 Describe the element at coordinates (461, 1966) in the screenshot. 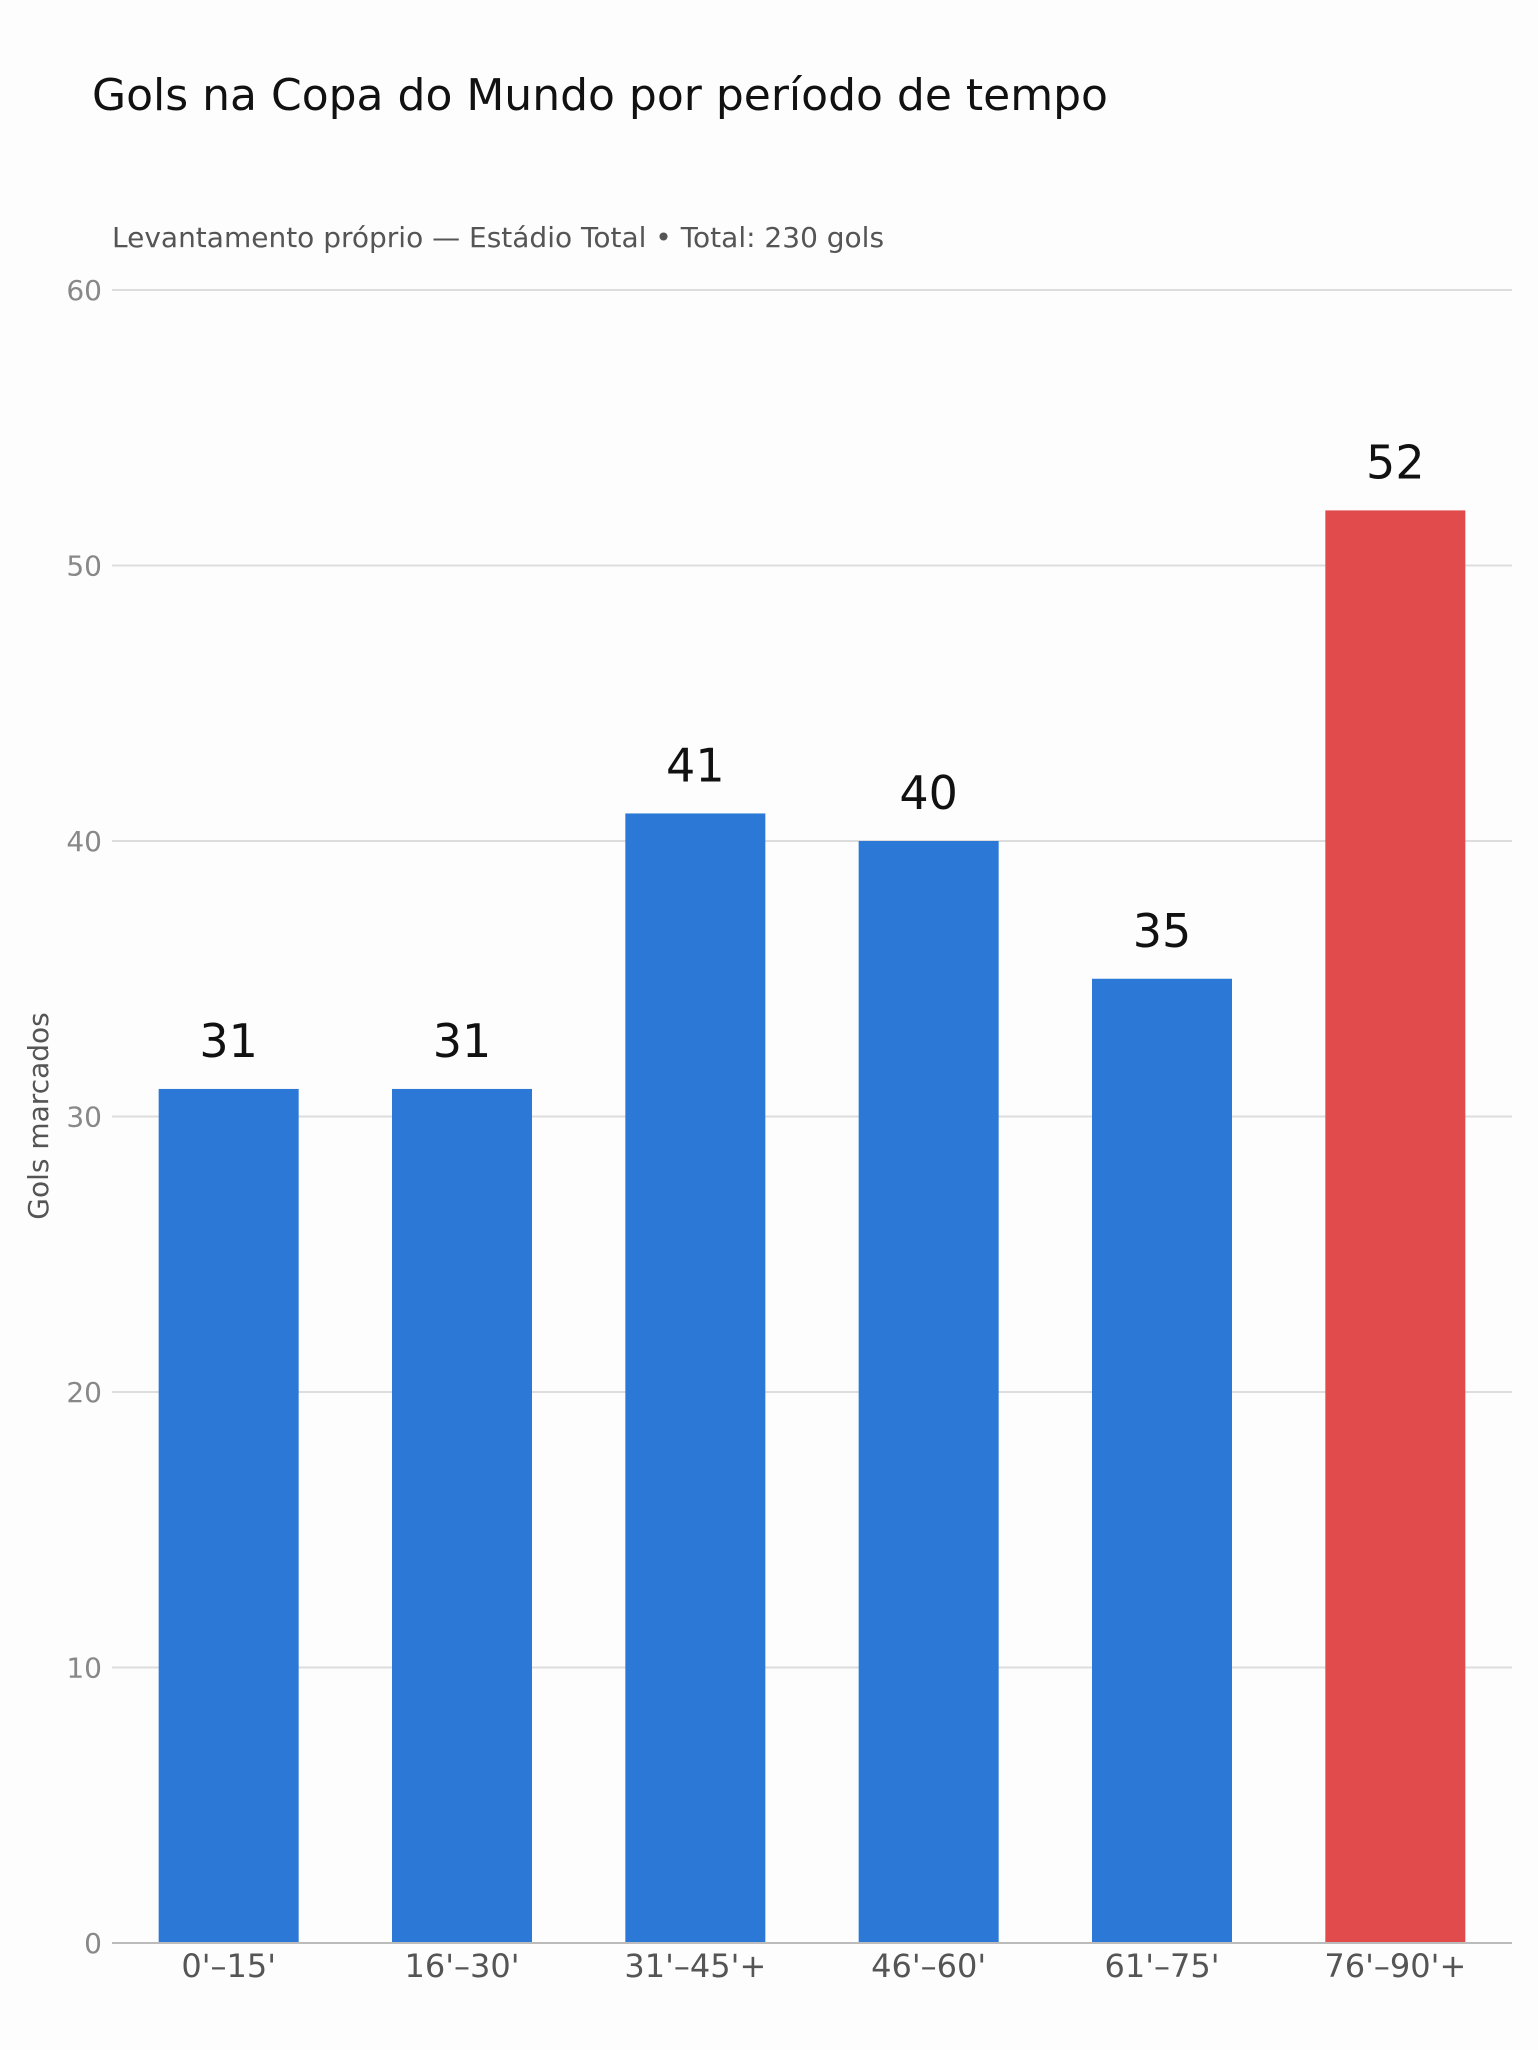

I see `x-tick-label: 16'–30'` at that location.